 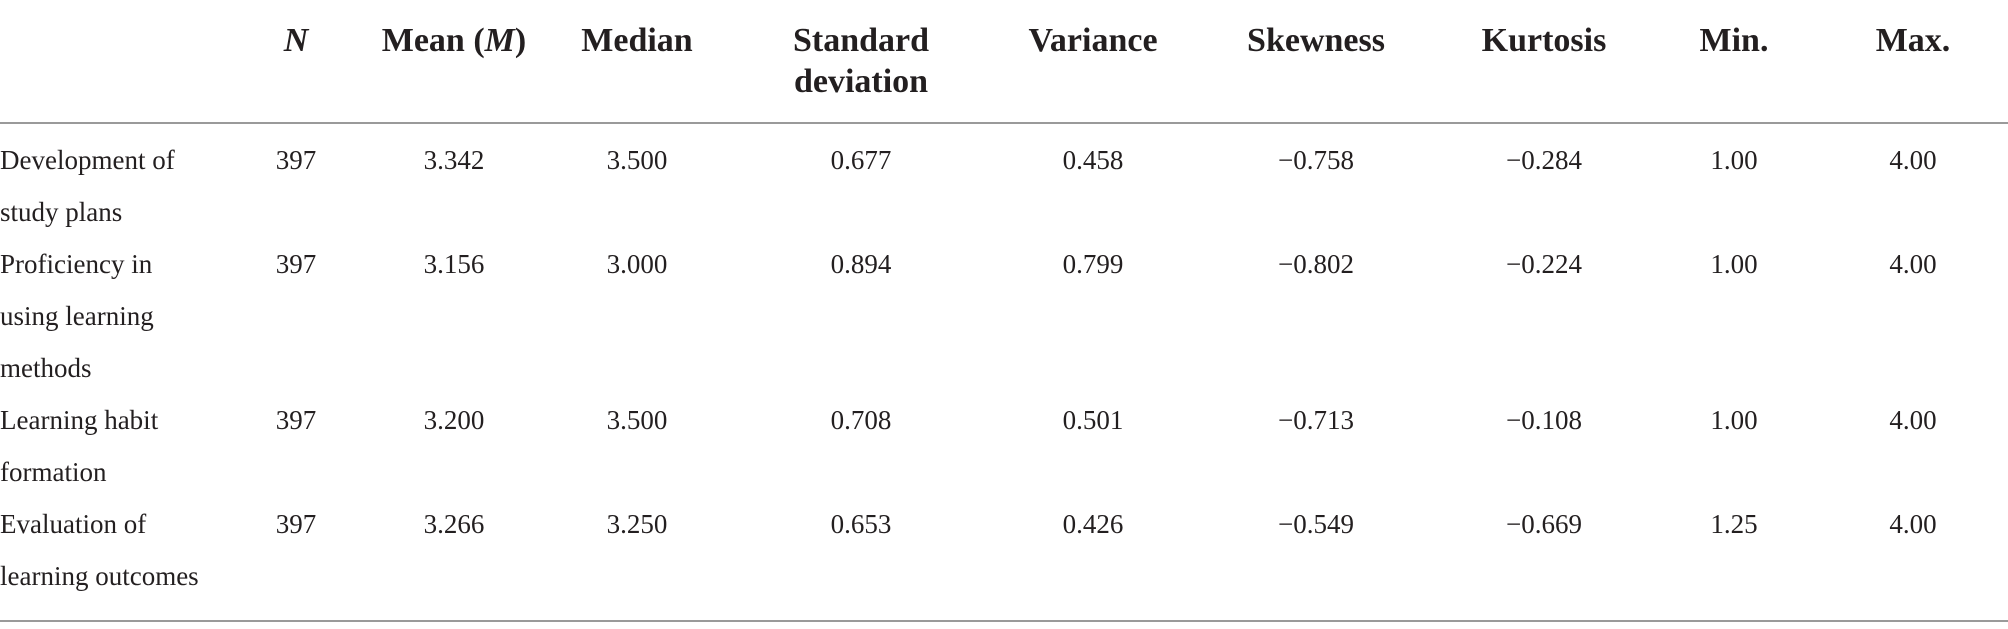 I want to click on cell-skewness: −0.549, so click(x=1316, y=560).